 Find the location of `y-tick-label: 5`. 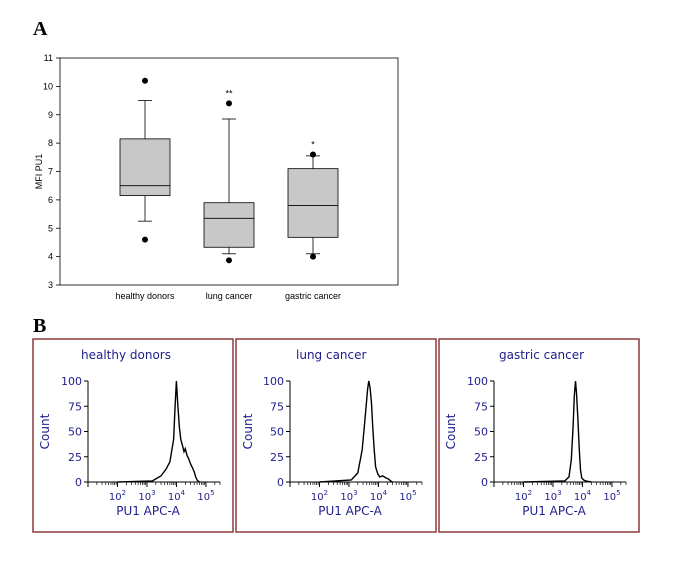

y-tick-label: 5 is located at coordinates (50, 228).